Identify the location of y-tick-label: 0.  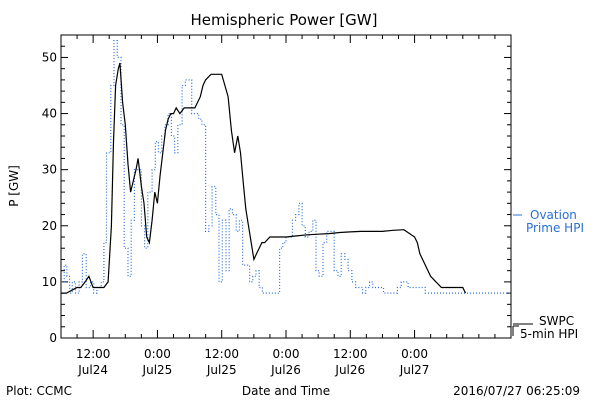
(53, 338).